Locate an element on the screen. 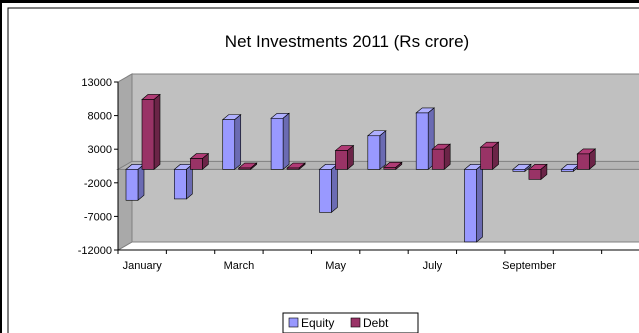 The height and width of the screenshot is (333, 639). x-axis: January March May July September is located at coordinates (378, 260).